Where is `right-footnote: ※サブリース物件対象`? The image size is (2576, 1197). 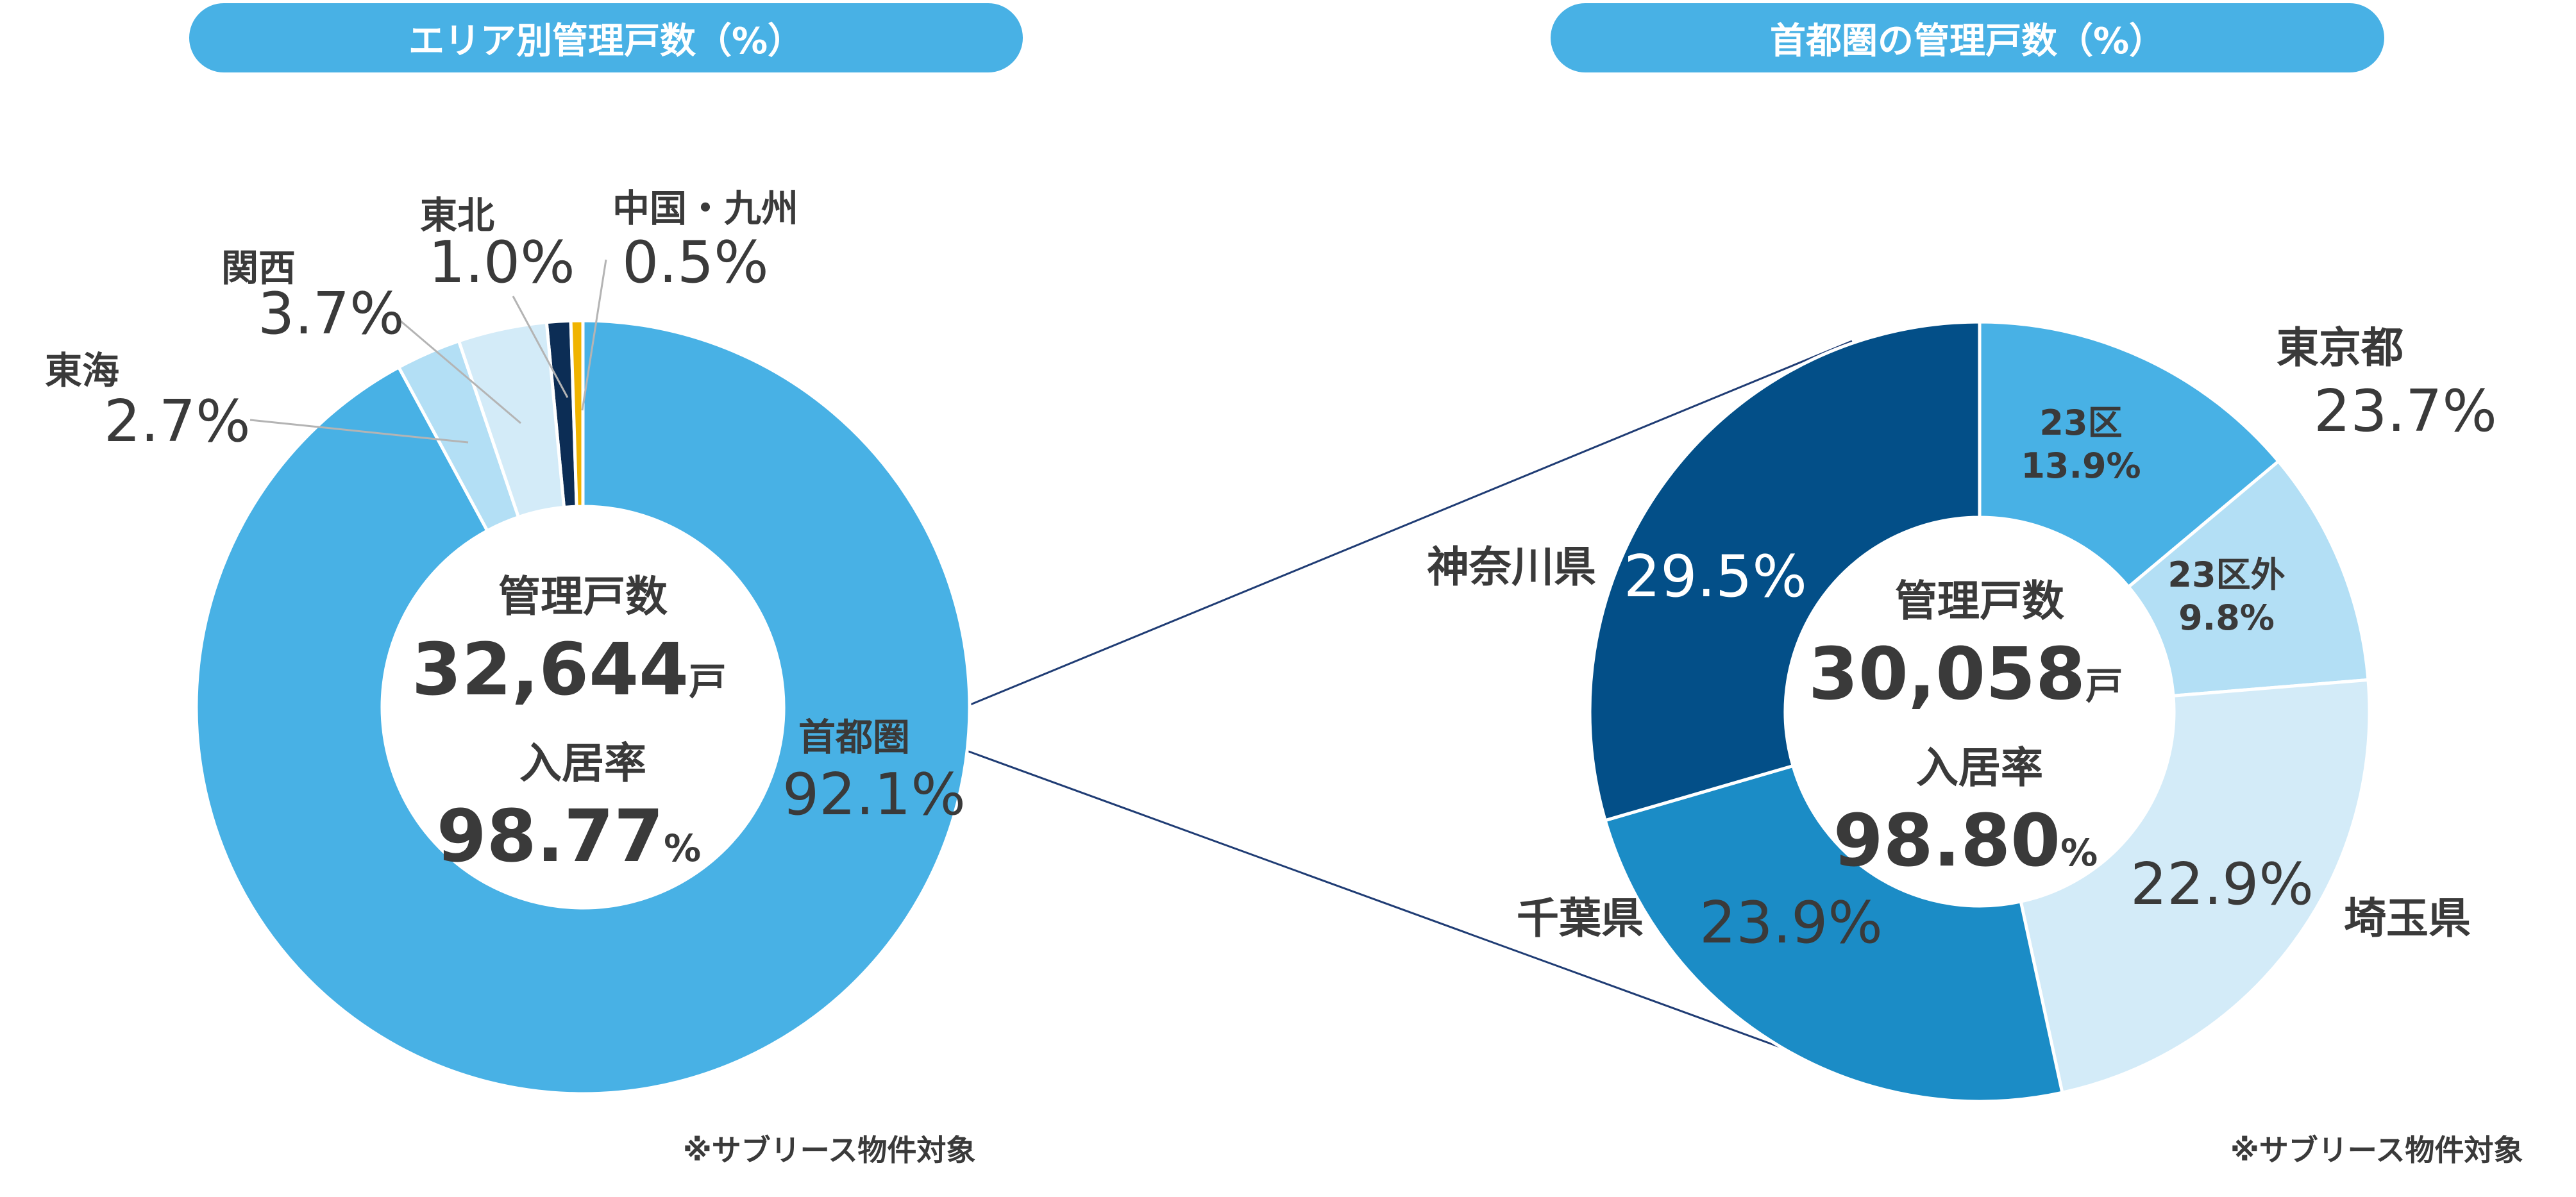 right-footnote: ※サブリース物件対象 is located at coordinates (2376, 1150).